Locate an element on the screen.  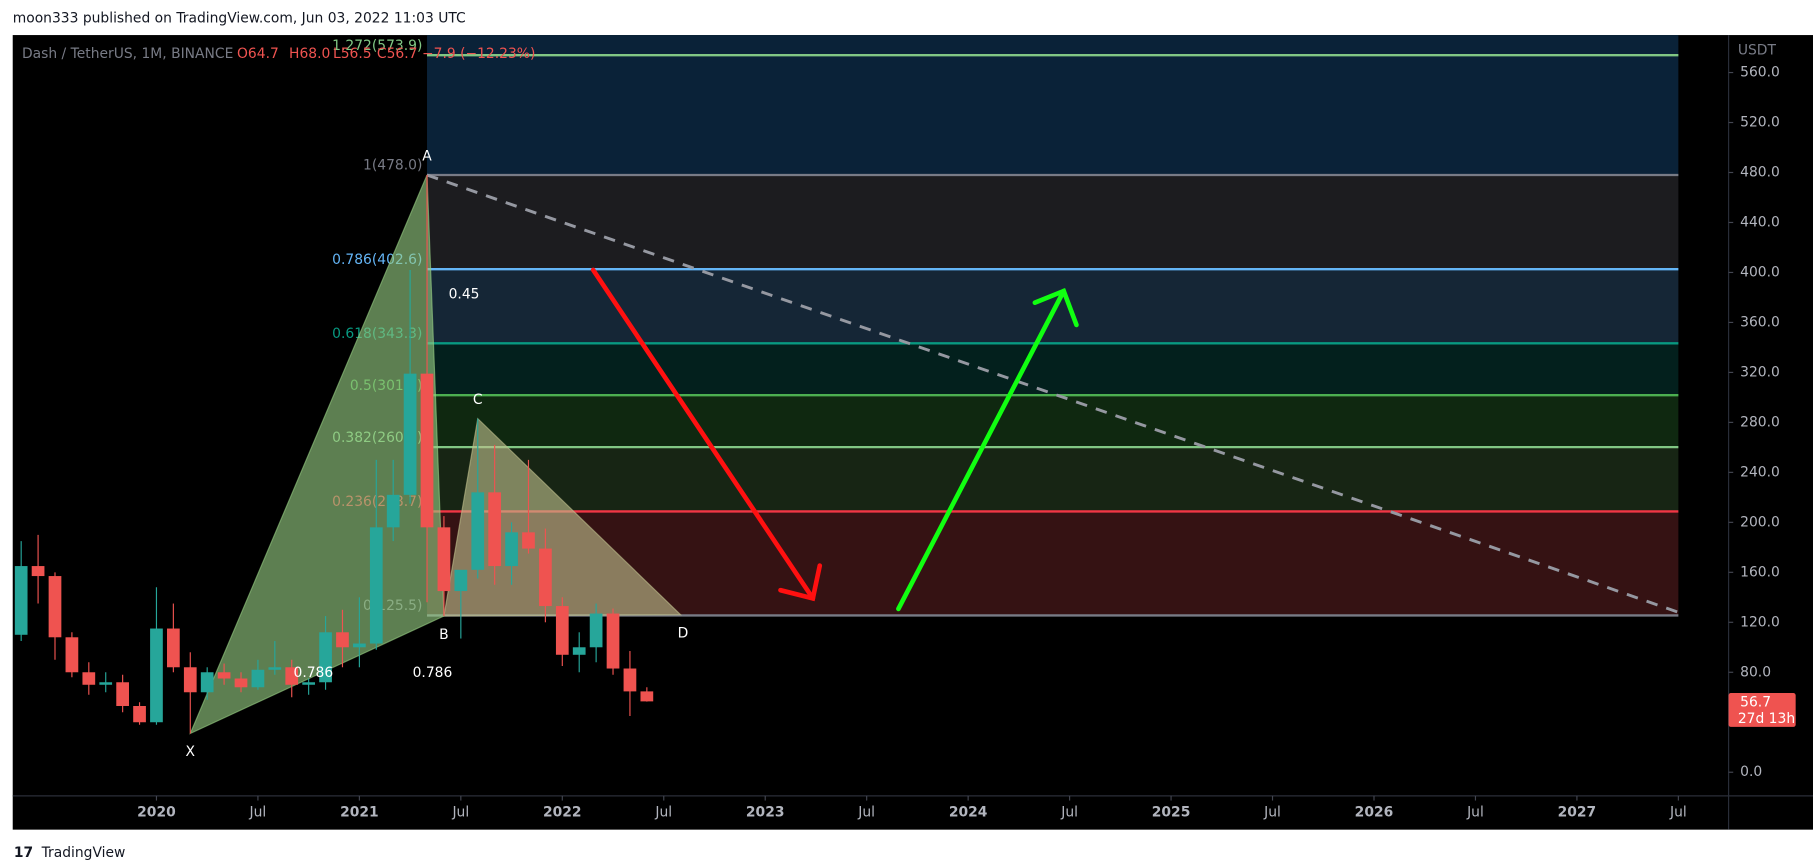
logo: 17 is located at coordinates (23, 853).